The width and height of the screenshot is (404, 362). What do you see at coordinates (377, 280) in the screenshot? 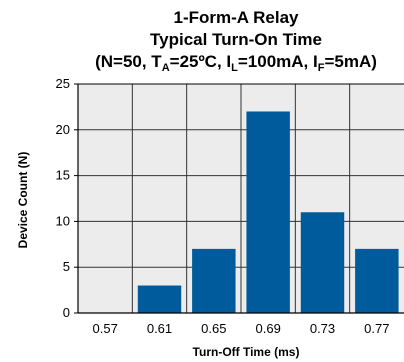
I see `bar-0.77` at bounding box center [377, 280].